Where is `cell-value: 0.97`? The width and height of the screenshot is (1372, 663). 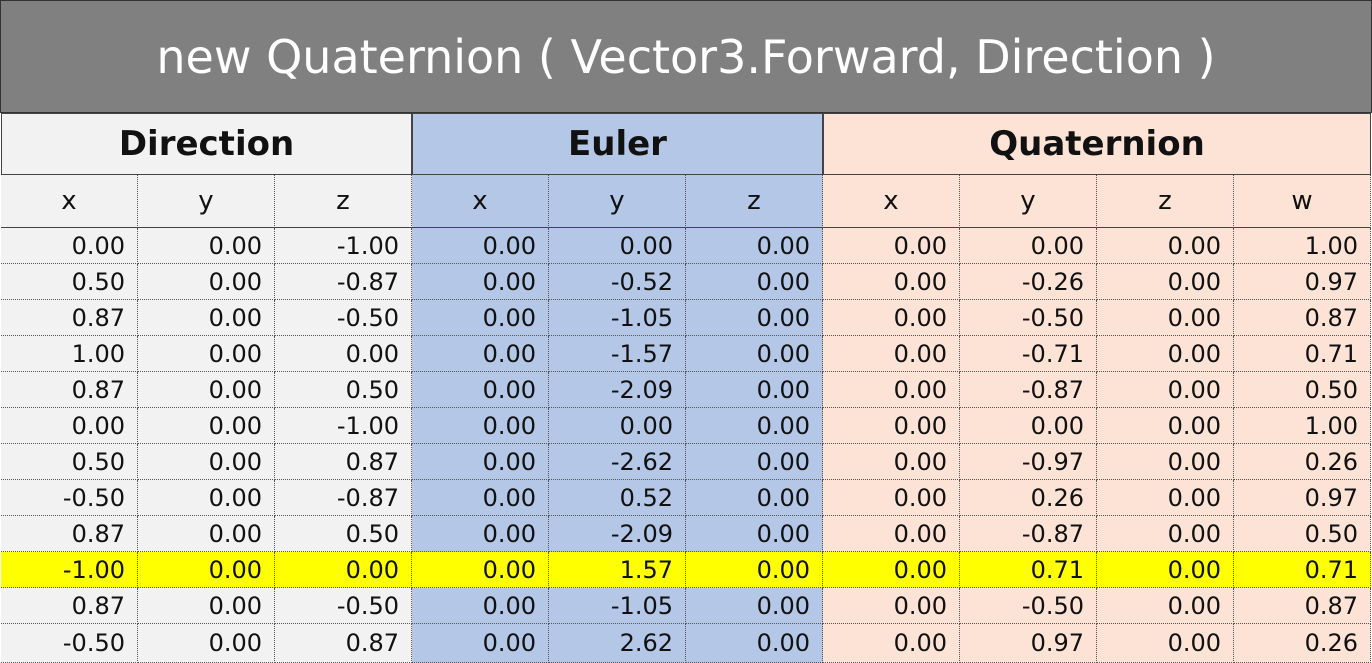
cell-value: 0.97 is located at coordinates (1028, 643).